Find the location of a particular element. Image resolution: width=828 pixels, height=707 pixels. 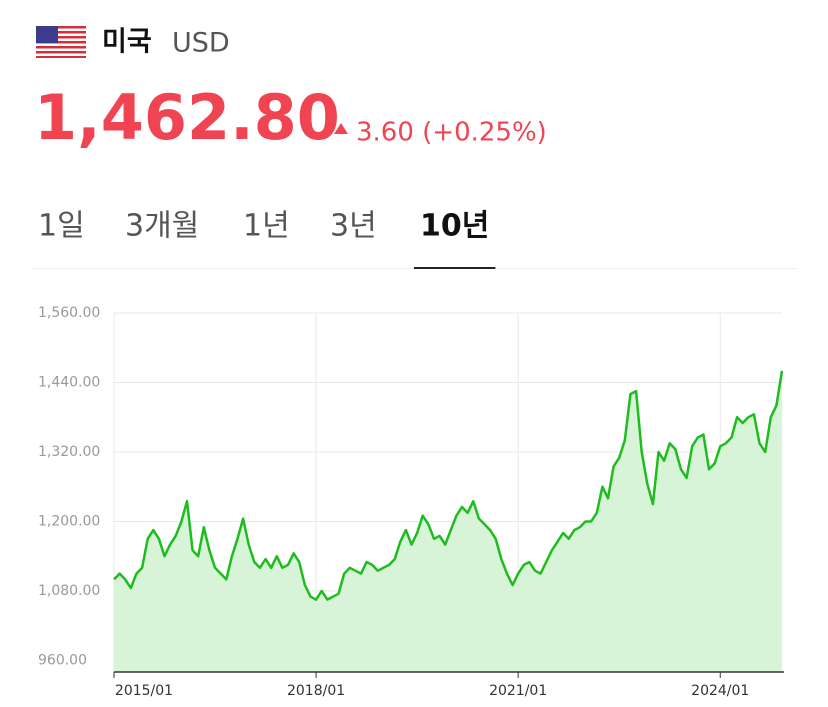

price: 1,462.80 is located at coordinates (187, 117).